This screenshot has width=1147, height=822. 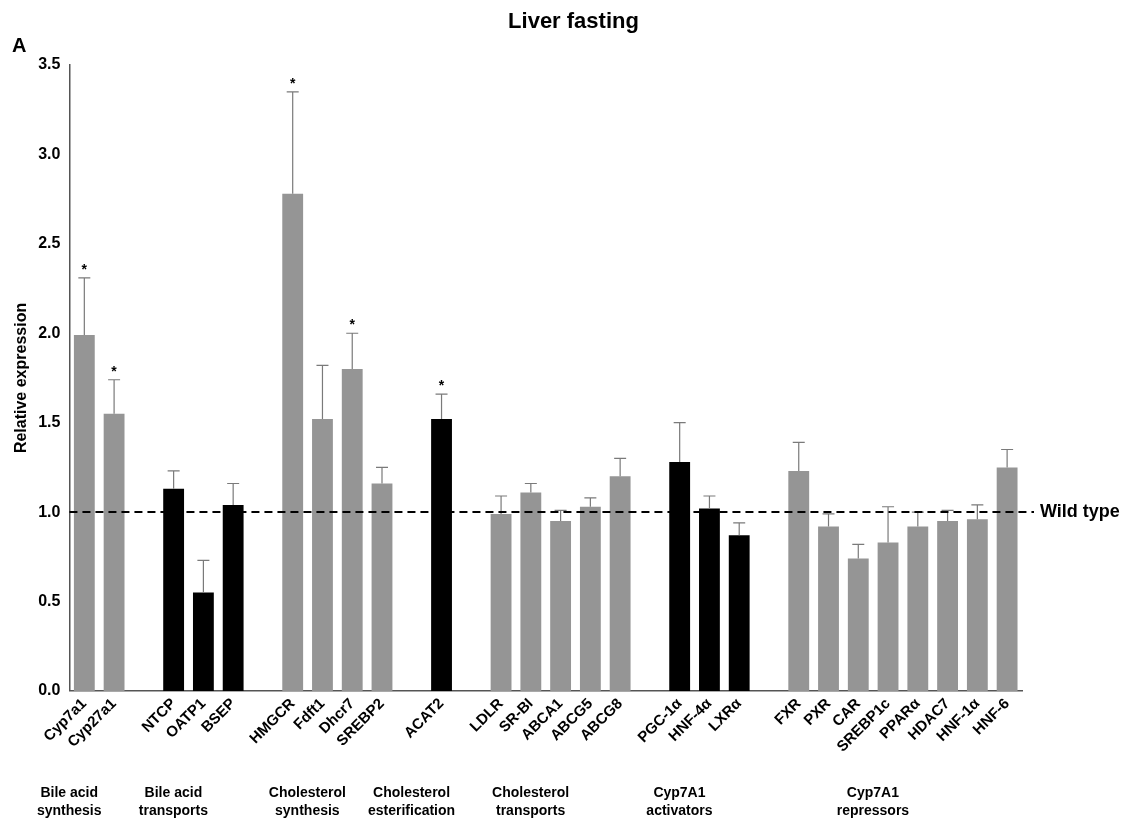 I want to click on y-tick-label: 0.5, so click(x=49, y=600).